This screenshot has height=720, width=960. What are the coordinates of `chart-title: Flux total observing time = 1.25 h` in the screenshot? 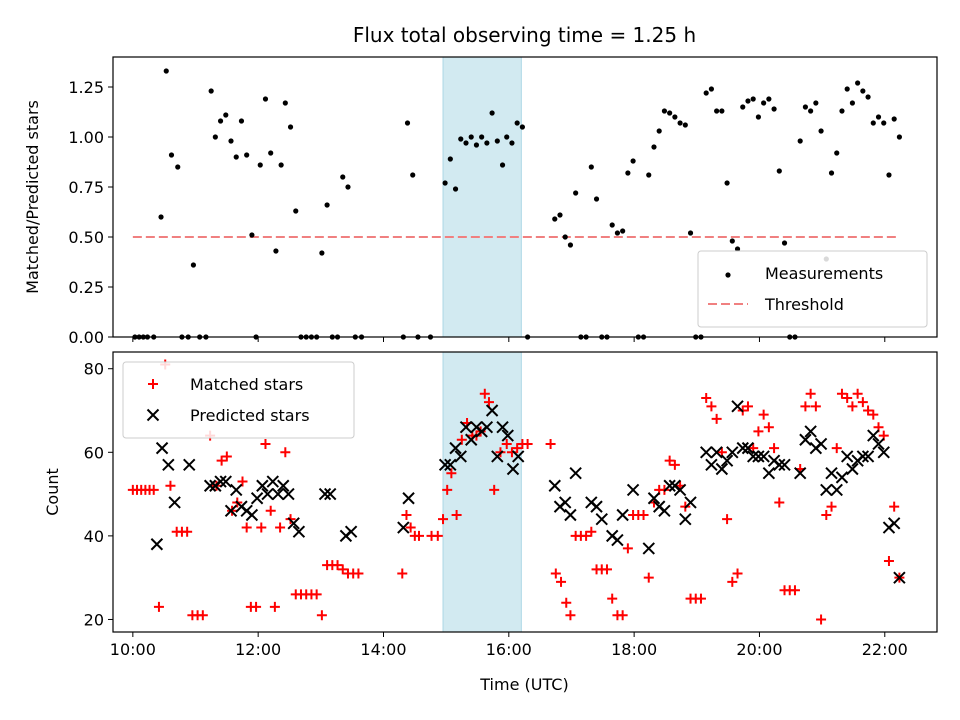 It's located at (524, 35).